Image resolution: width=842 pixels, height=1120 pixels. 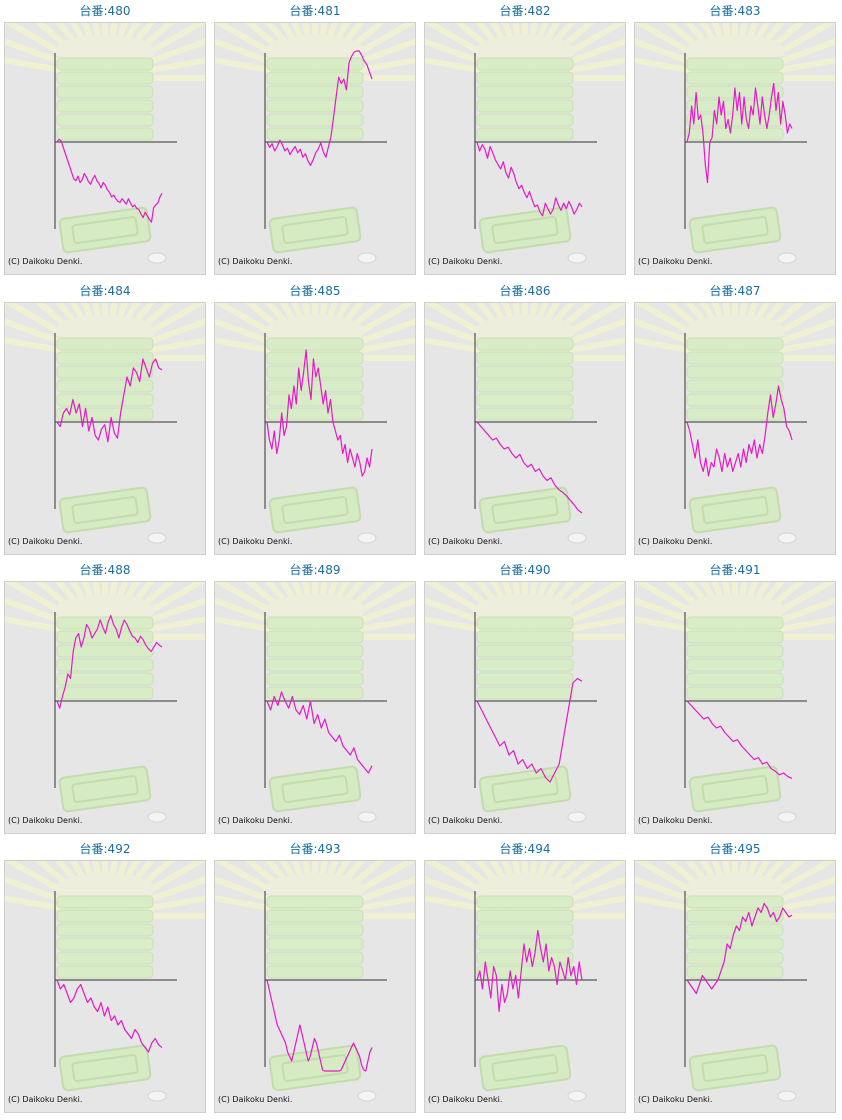 I want to click on chart-title: 台番:493, so click(x=315, y=849).